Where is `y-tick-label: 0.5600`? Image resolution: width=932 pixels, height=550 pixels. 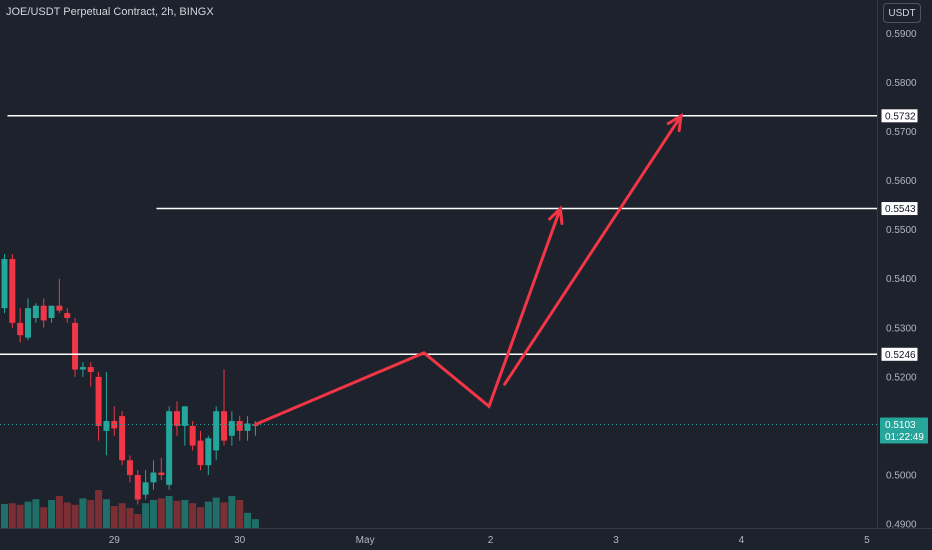 y-tick-label: 0.5600 is located at coordinates (901, 181).